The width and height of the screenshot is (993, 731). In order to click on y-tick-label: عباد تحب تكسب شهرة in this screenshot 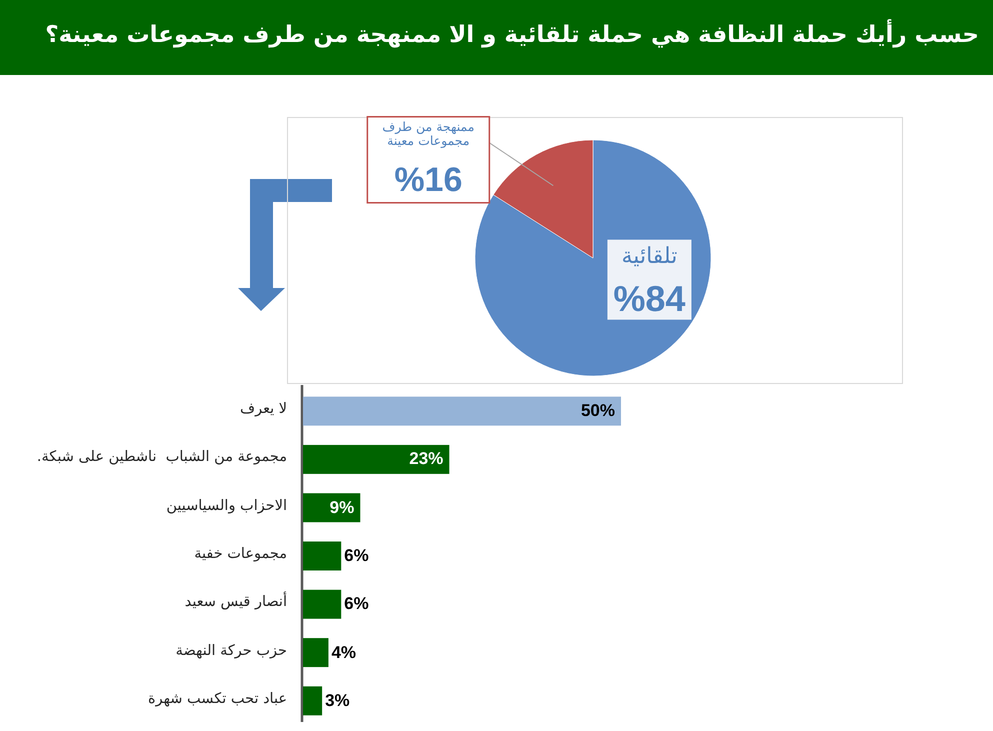, I will do `click(217, 699)`.